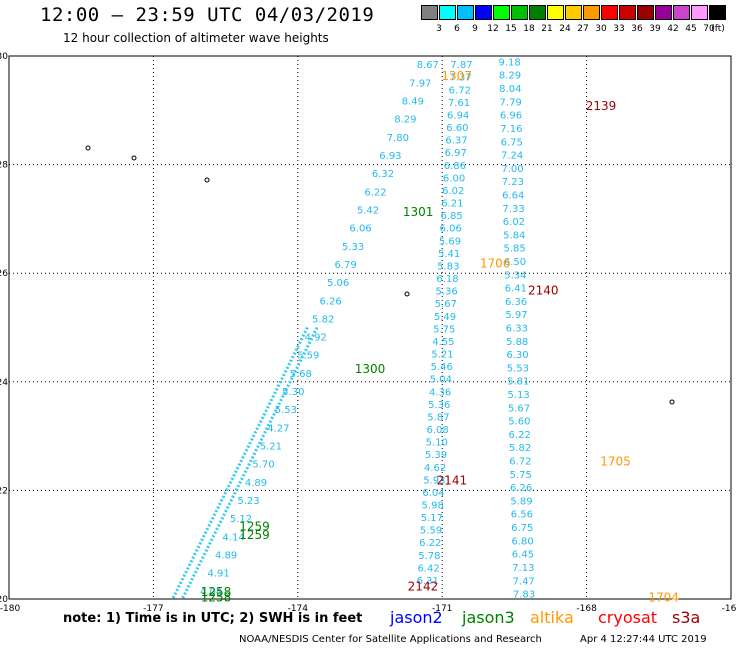 Image resolution: width=740 pixels, height=650 pixels. Describe the element at coordinates (428, 65) in the screenshot. I see `wave-height-value: 8.67` at that location.